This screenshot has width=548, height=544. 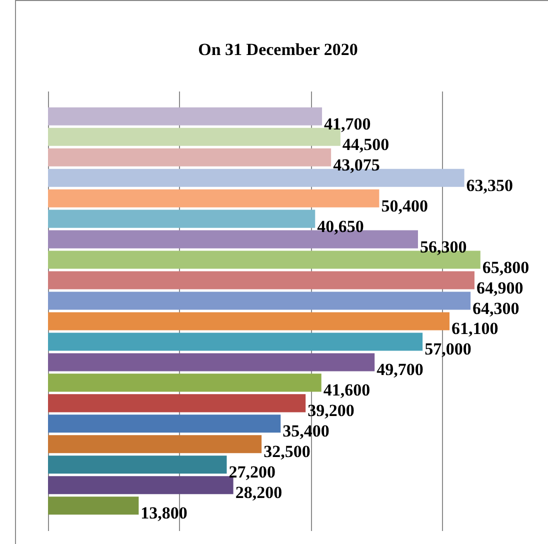 What do you see at coordinates (340, 226) in the screenshot?
I see `data-label: 40,650` at bounding box center [340, 226].